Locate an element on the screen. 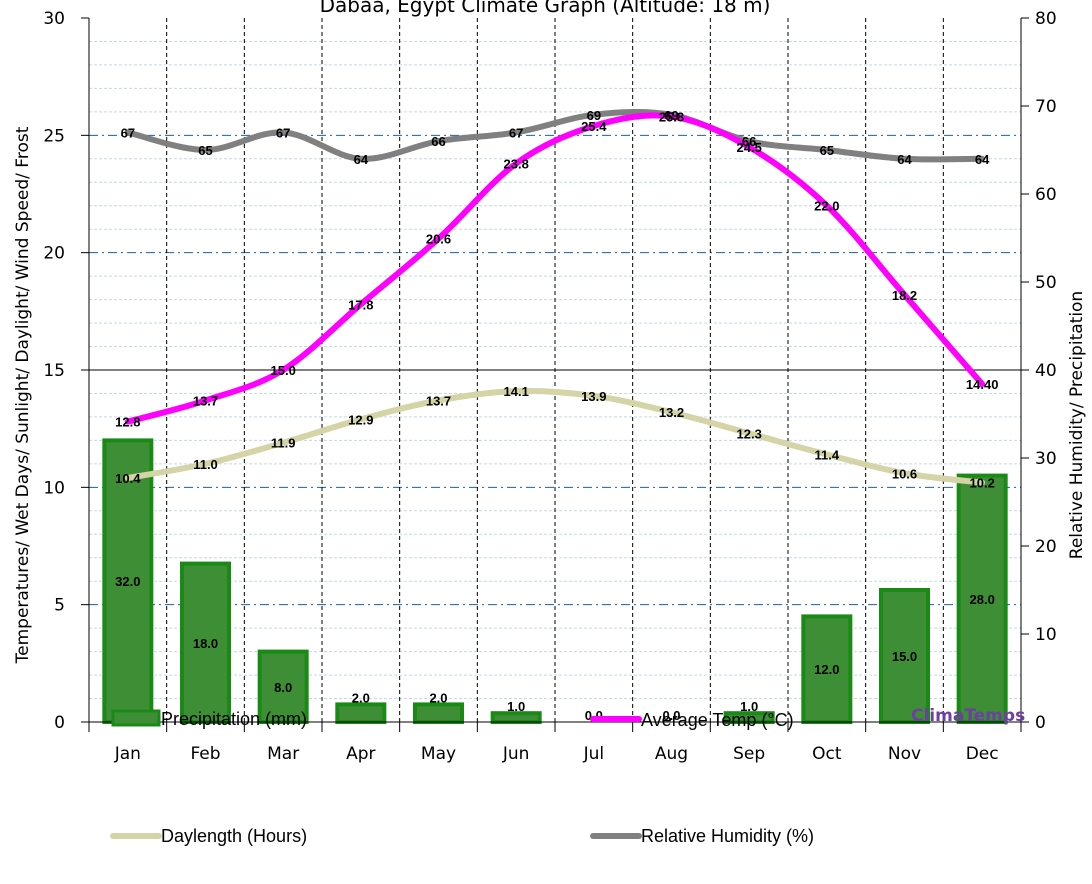  x-tick-label-jun: Jun is located at coordinates (516, 754).